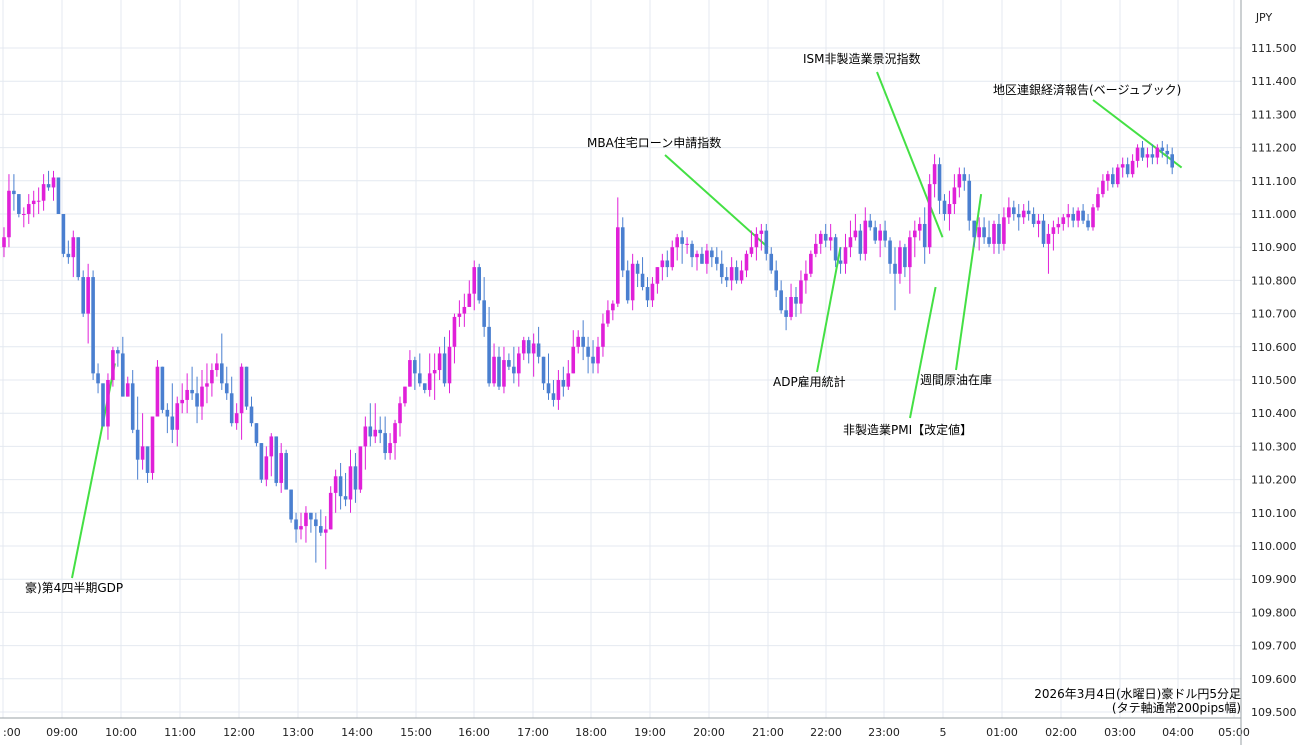  I want to click on x-tick-label: 05:00, so click(1234, 732).